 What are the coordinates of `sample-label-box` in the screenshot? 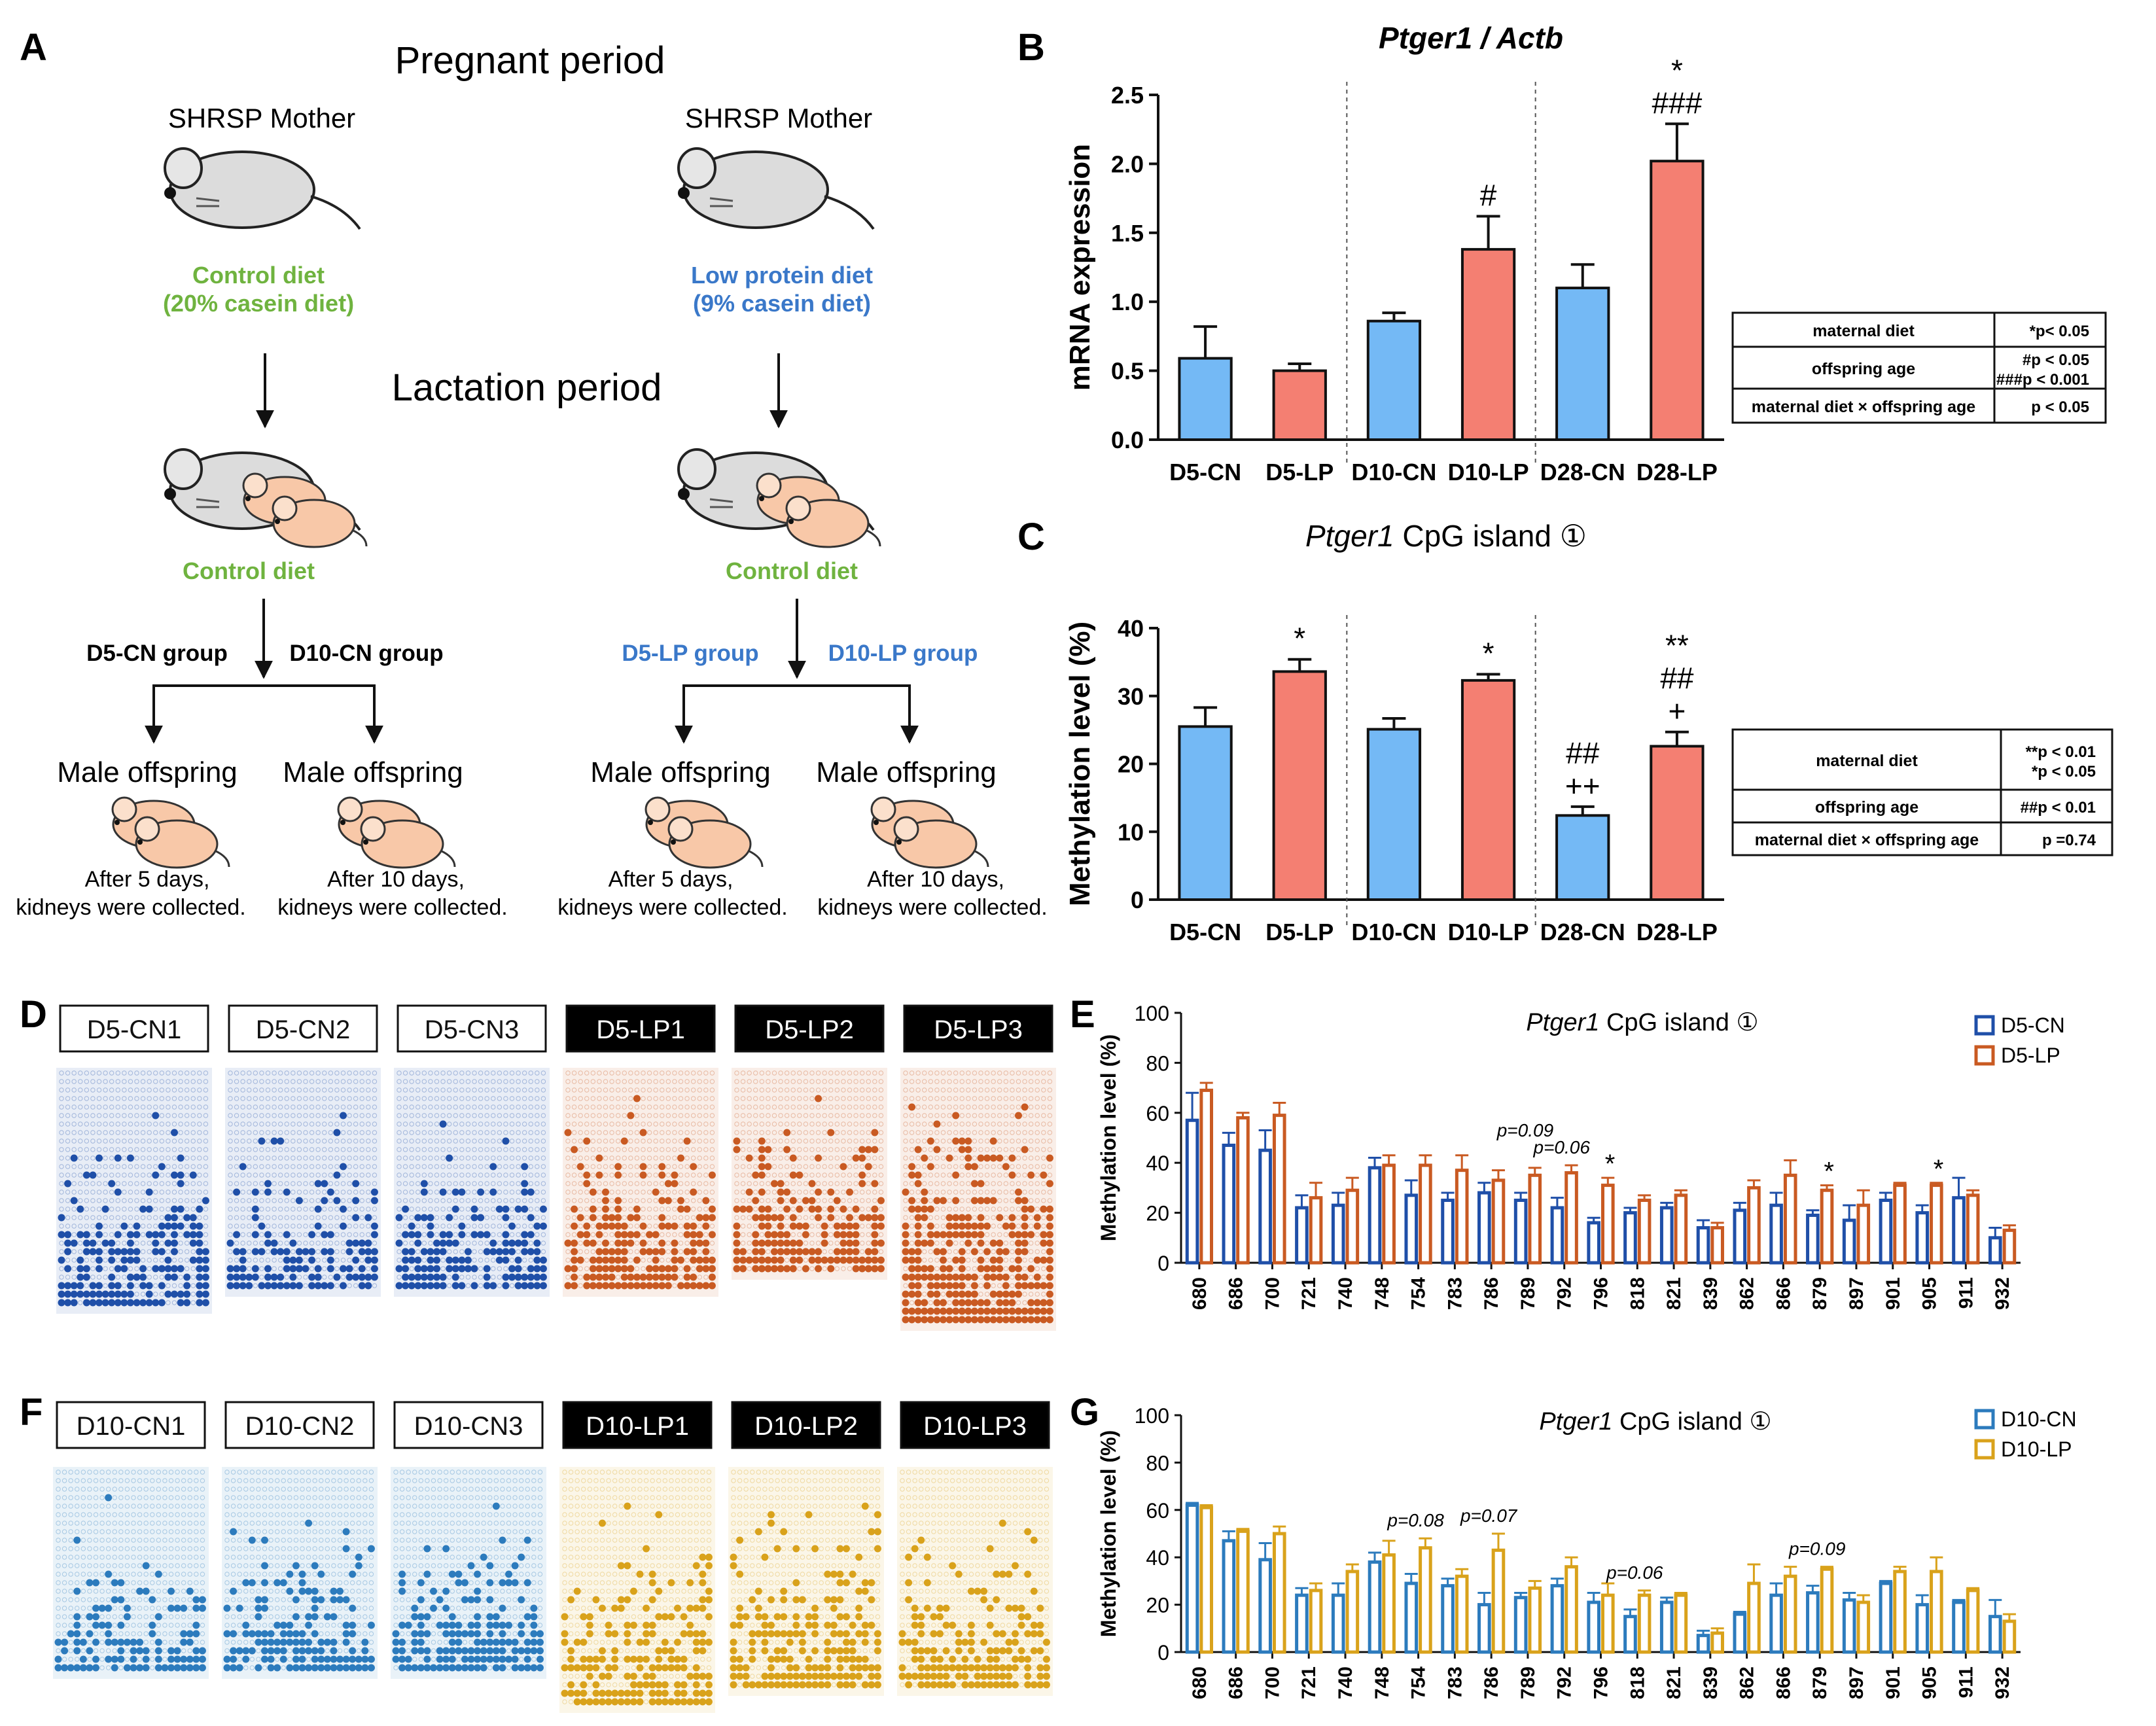 It's located at (134, 1028).